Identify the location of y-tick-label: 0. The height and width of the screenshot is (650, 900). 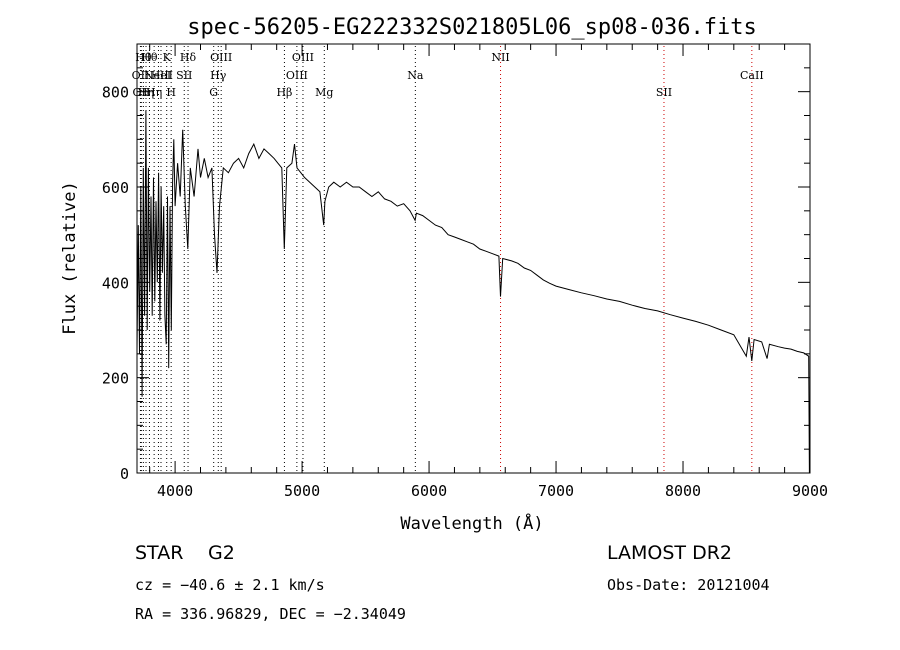
(124, 474).